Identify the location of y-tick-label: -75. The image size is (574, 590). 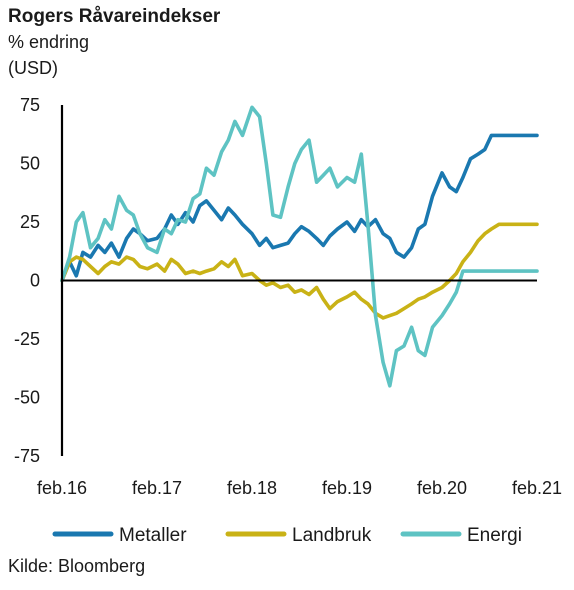
(27, 456).